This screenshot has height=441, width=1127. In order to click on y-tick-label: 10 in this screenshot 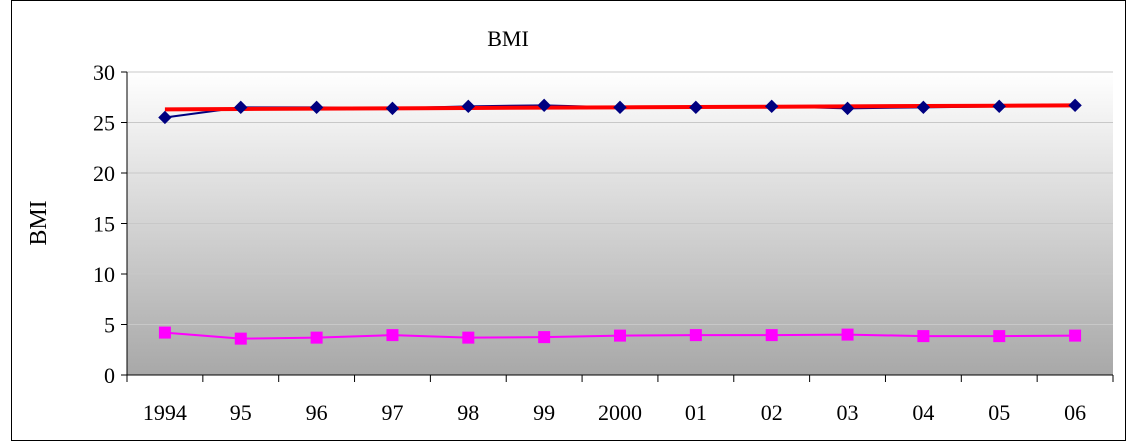, I will do `click(104, 274)`.